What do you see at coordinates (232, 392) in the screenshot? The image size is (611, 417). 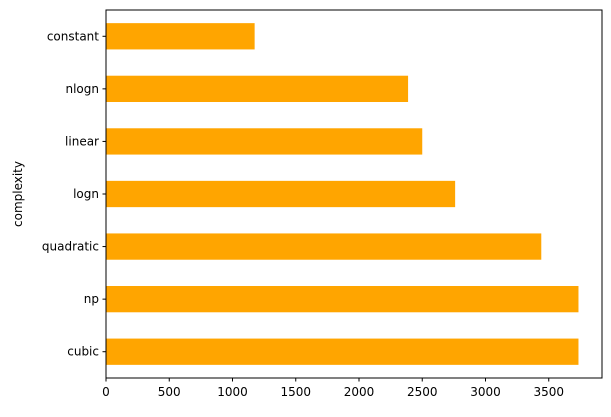 I see `x-tick-label: 1000` at bounding box center [232, 392].